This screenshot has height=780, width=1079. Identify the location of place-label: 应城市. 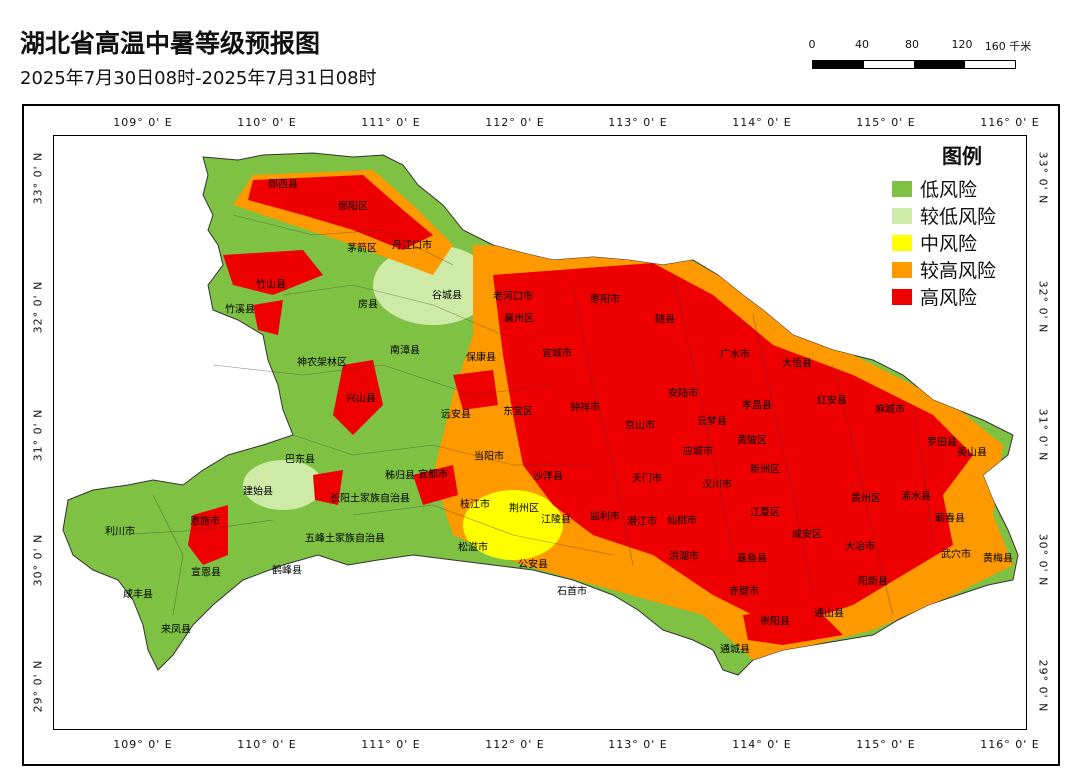
(698, 452).